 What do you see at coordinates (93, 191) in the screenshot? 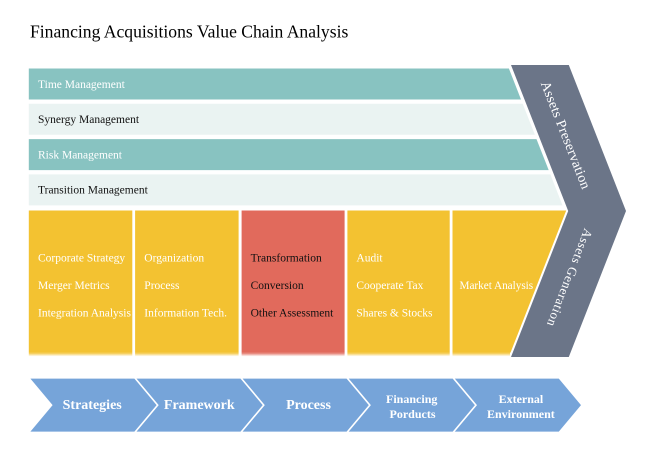
I see `svg-text: Transition Management` at bounding box center [93, 191].